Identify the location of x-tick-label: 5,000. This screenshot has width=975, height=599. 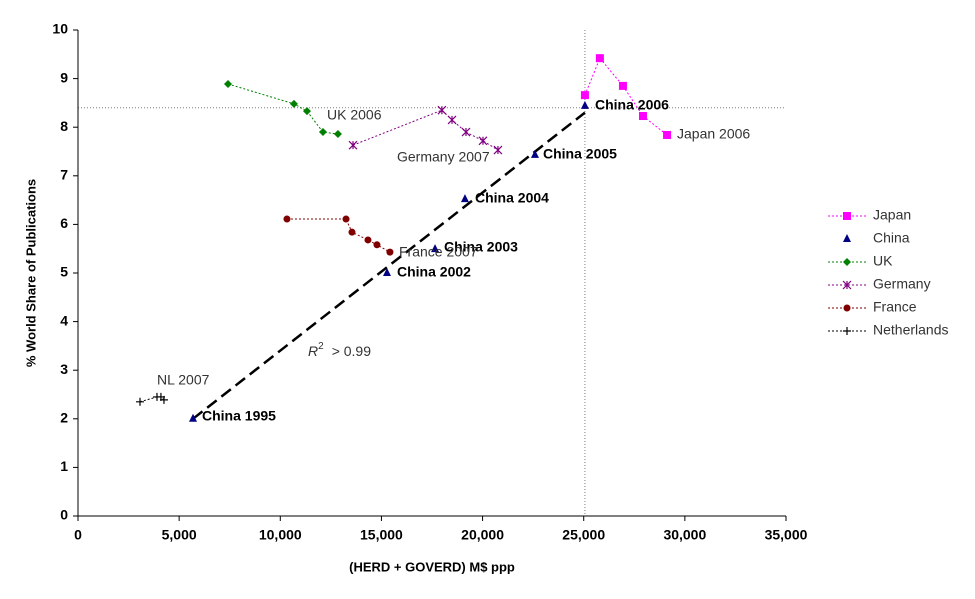
(179, 535).